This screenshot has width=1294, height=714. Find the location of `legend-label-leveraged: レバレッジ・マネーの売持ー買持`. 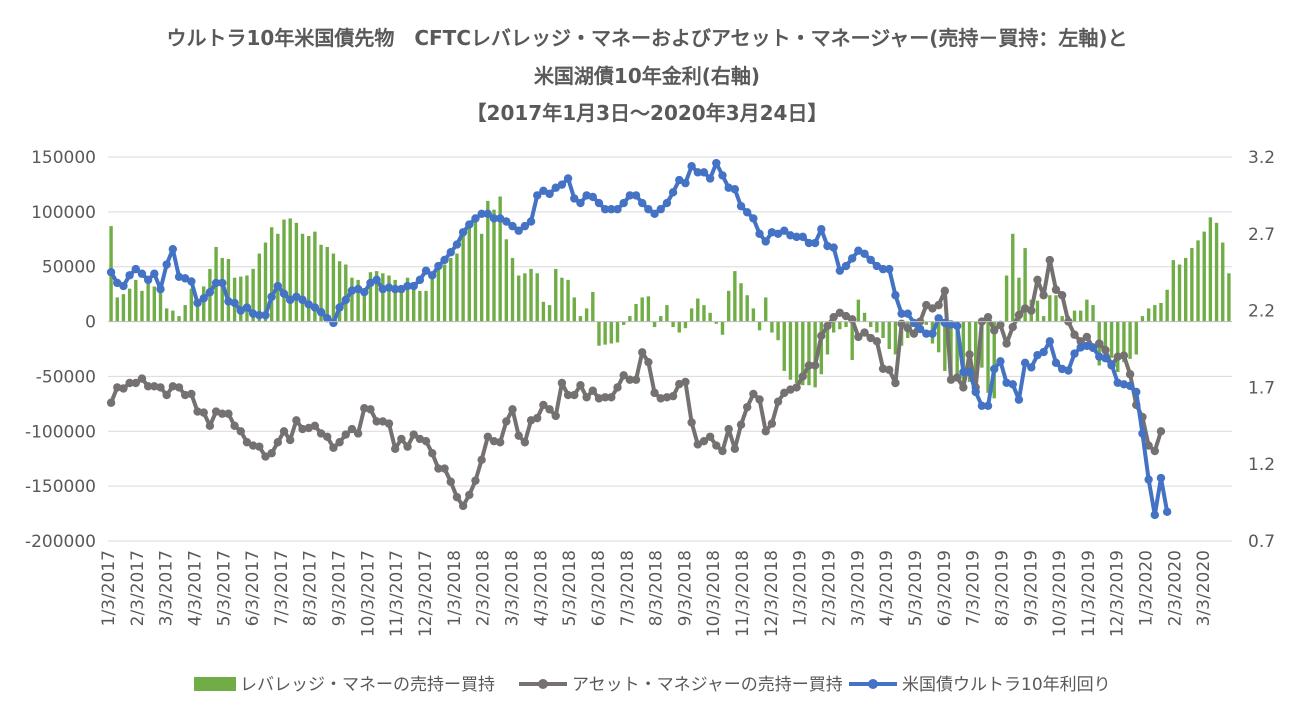

legend-label-leveraged: レバレッジ・マネーの売持ー買持 is located at coordinates (367, 685).